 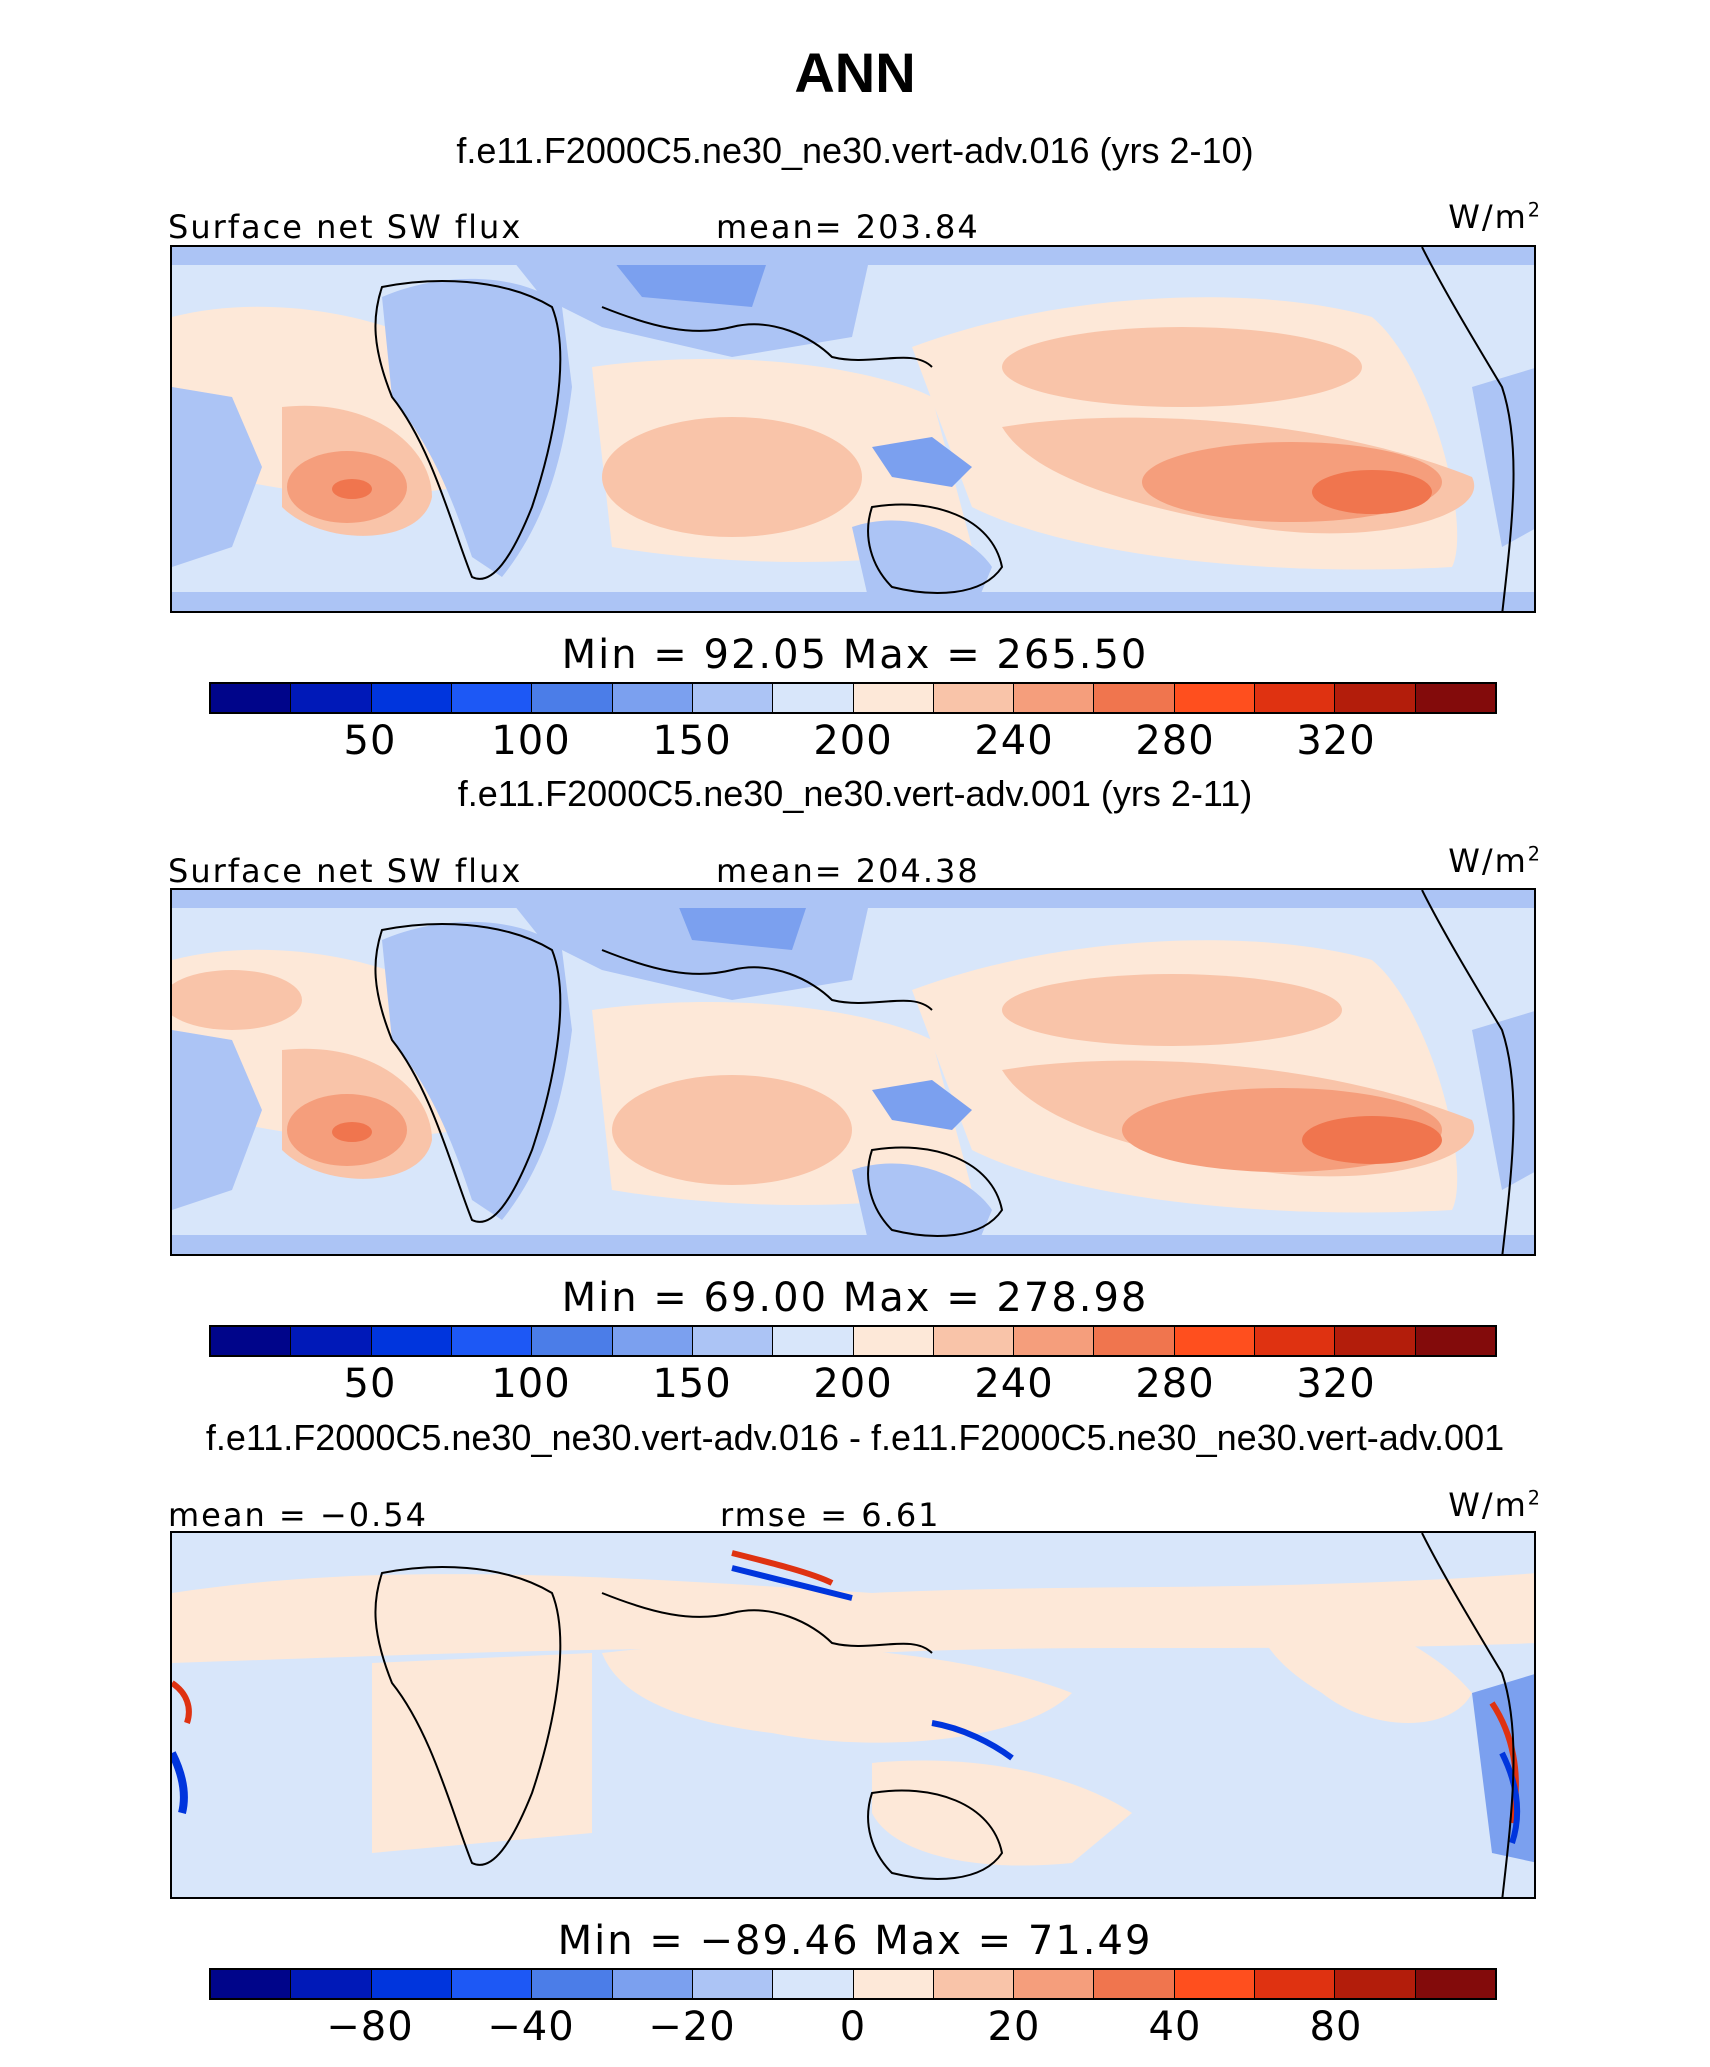 What do you see at coordinates (964, 655) in the screenshot?
I see `panel-top-max-eq: =` at bounding box center [964, 655].